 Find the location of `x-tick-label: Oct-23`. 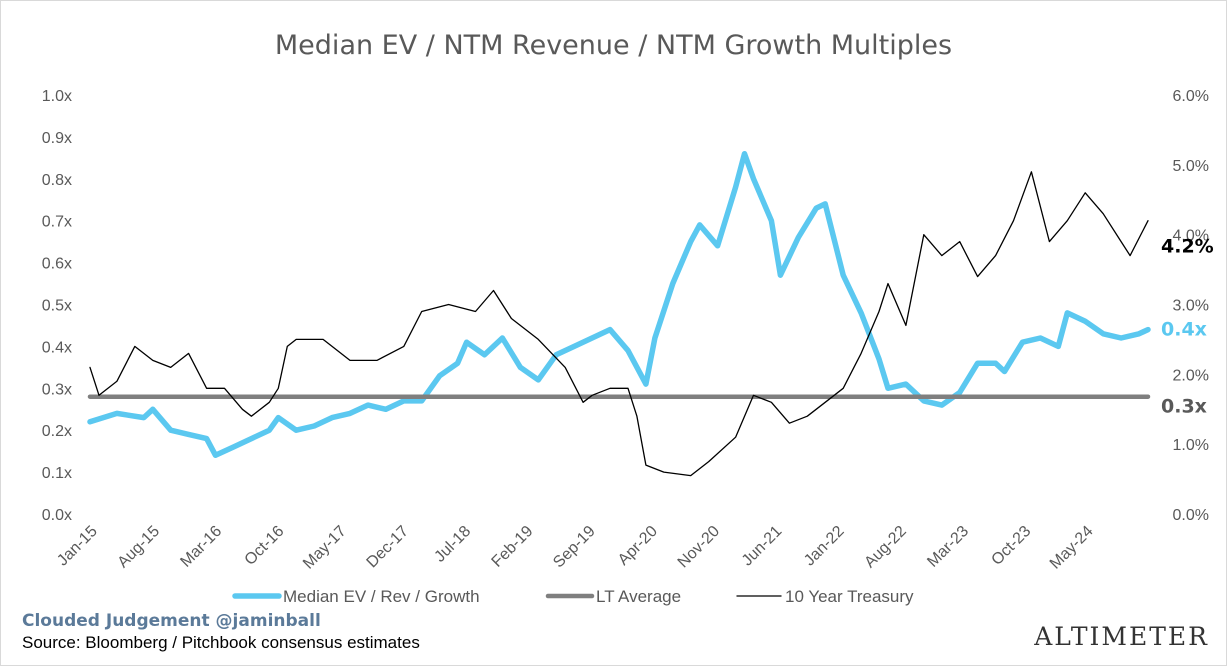

x-tick-label: Oct-23 is located at coordinates (1011, 546).